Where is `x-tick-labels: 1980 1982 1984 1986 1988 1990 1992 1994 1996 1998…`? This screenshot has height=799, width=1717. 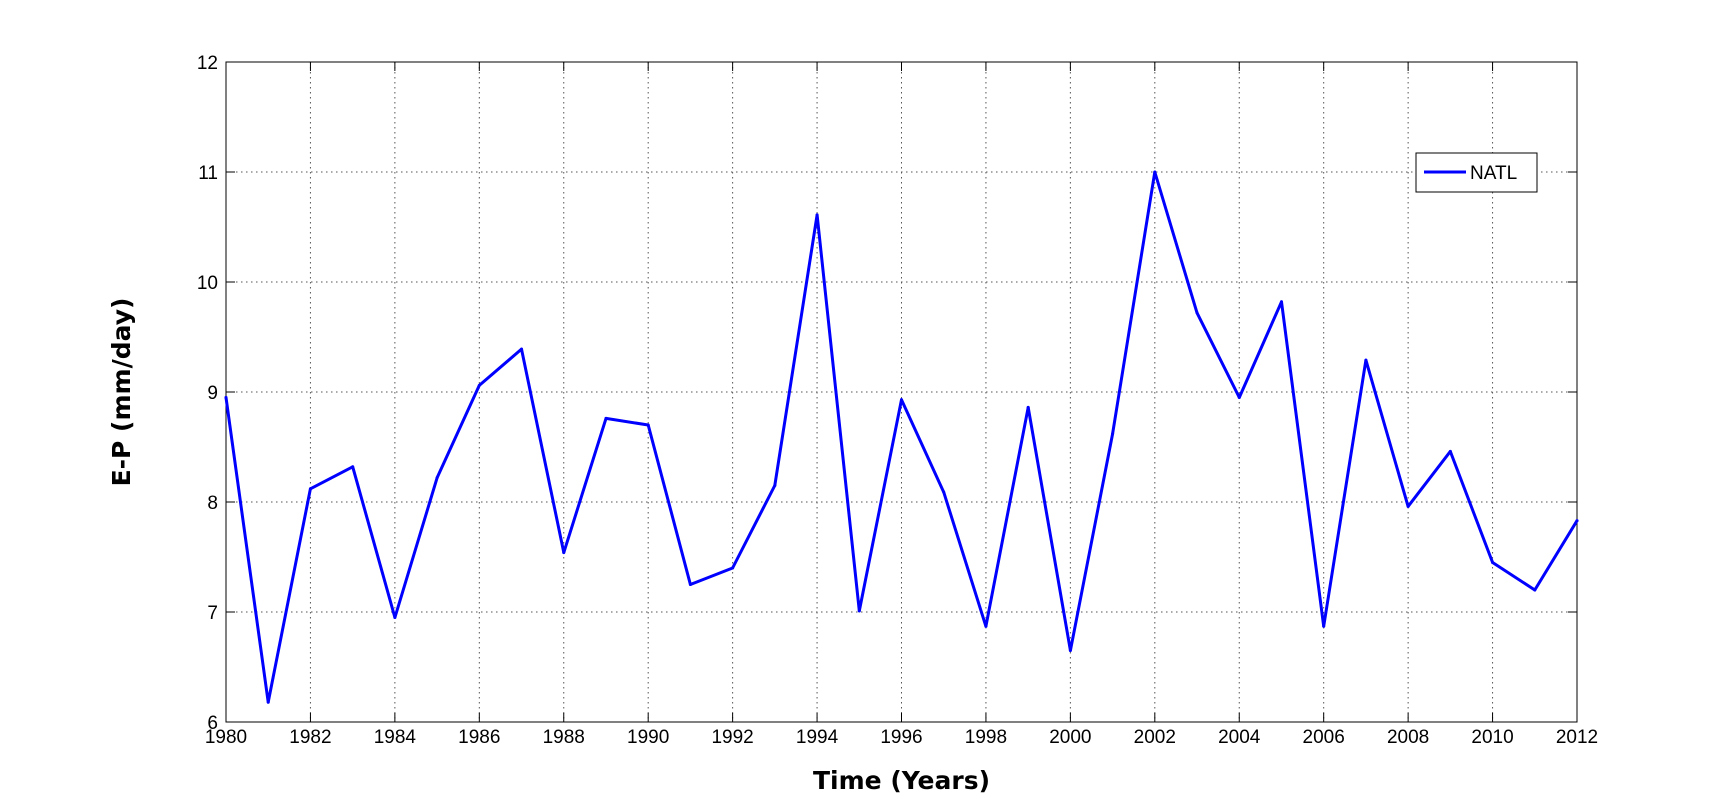
x-tick-labels: 1980 1982 1984 1986 1988 1990 1992 1994 1996 1998… is located at coordinates (901, 737).